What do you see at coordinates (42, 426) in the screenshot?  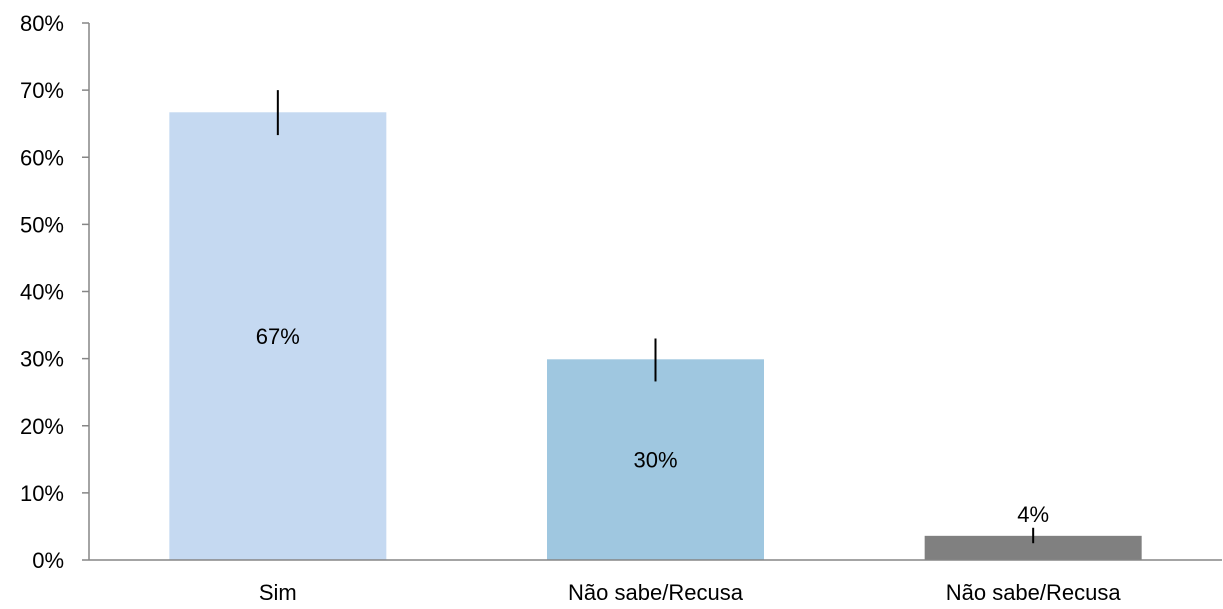 I see `y-tick-label: 20%` at bounding box center [42, 426].